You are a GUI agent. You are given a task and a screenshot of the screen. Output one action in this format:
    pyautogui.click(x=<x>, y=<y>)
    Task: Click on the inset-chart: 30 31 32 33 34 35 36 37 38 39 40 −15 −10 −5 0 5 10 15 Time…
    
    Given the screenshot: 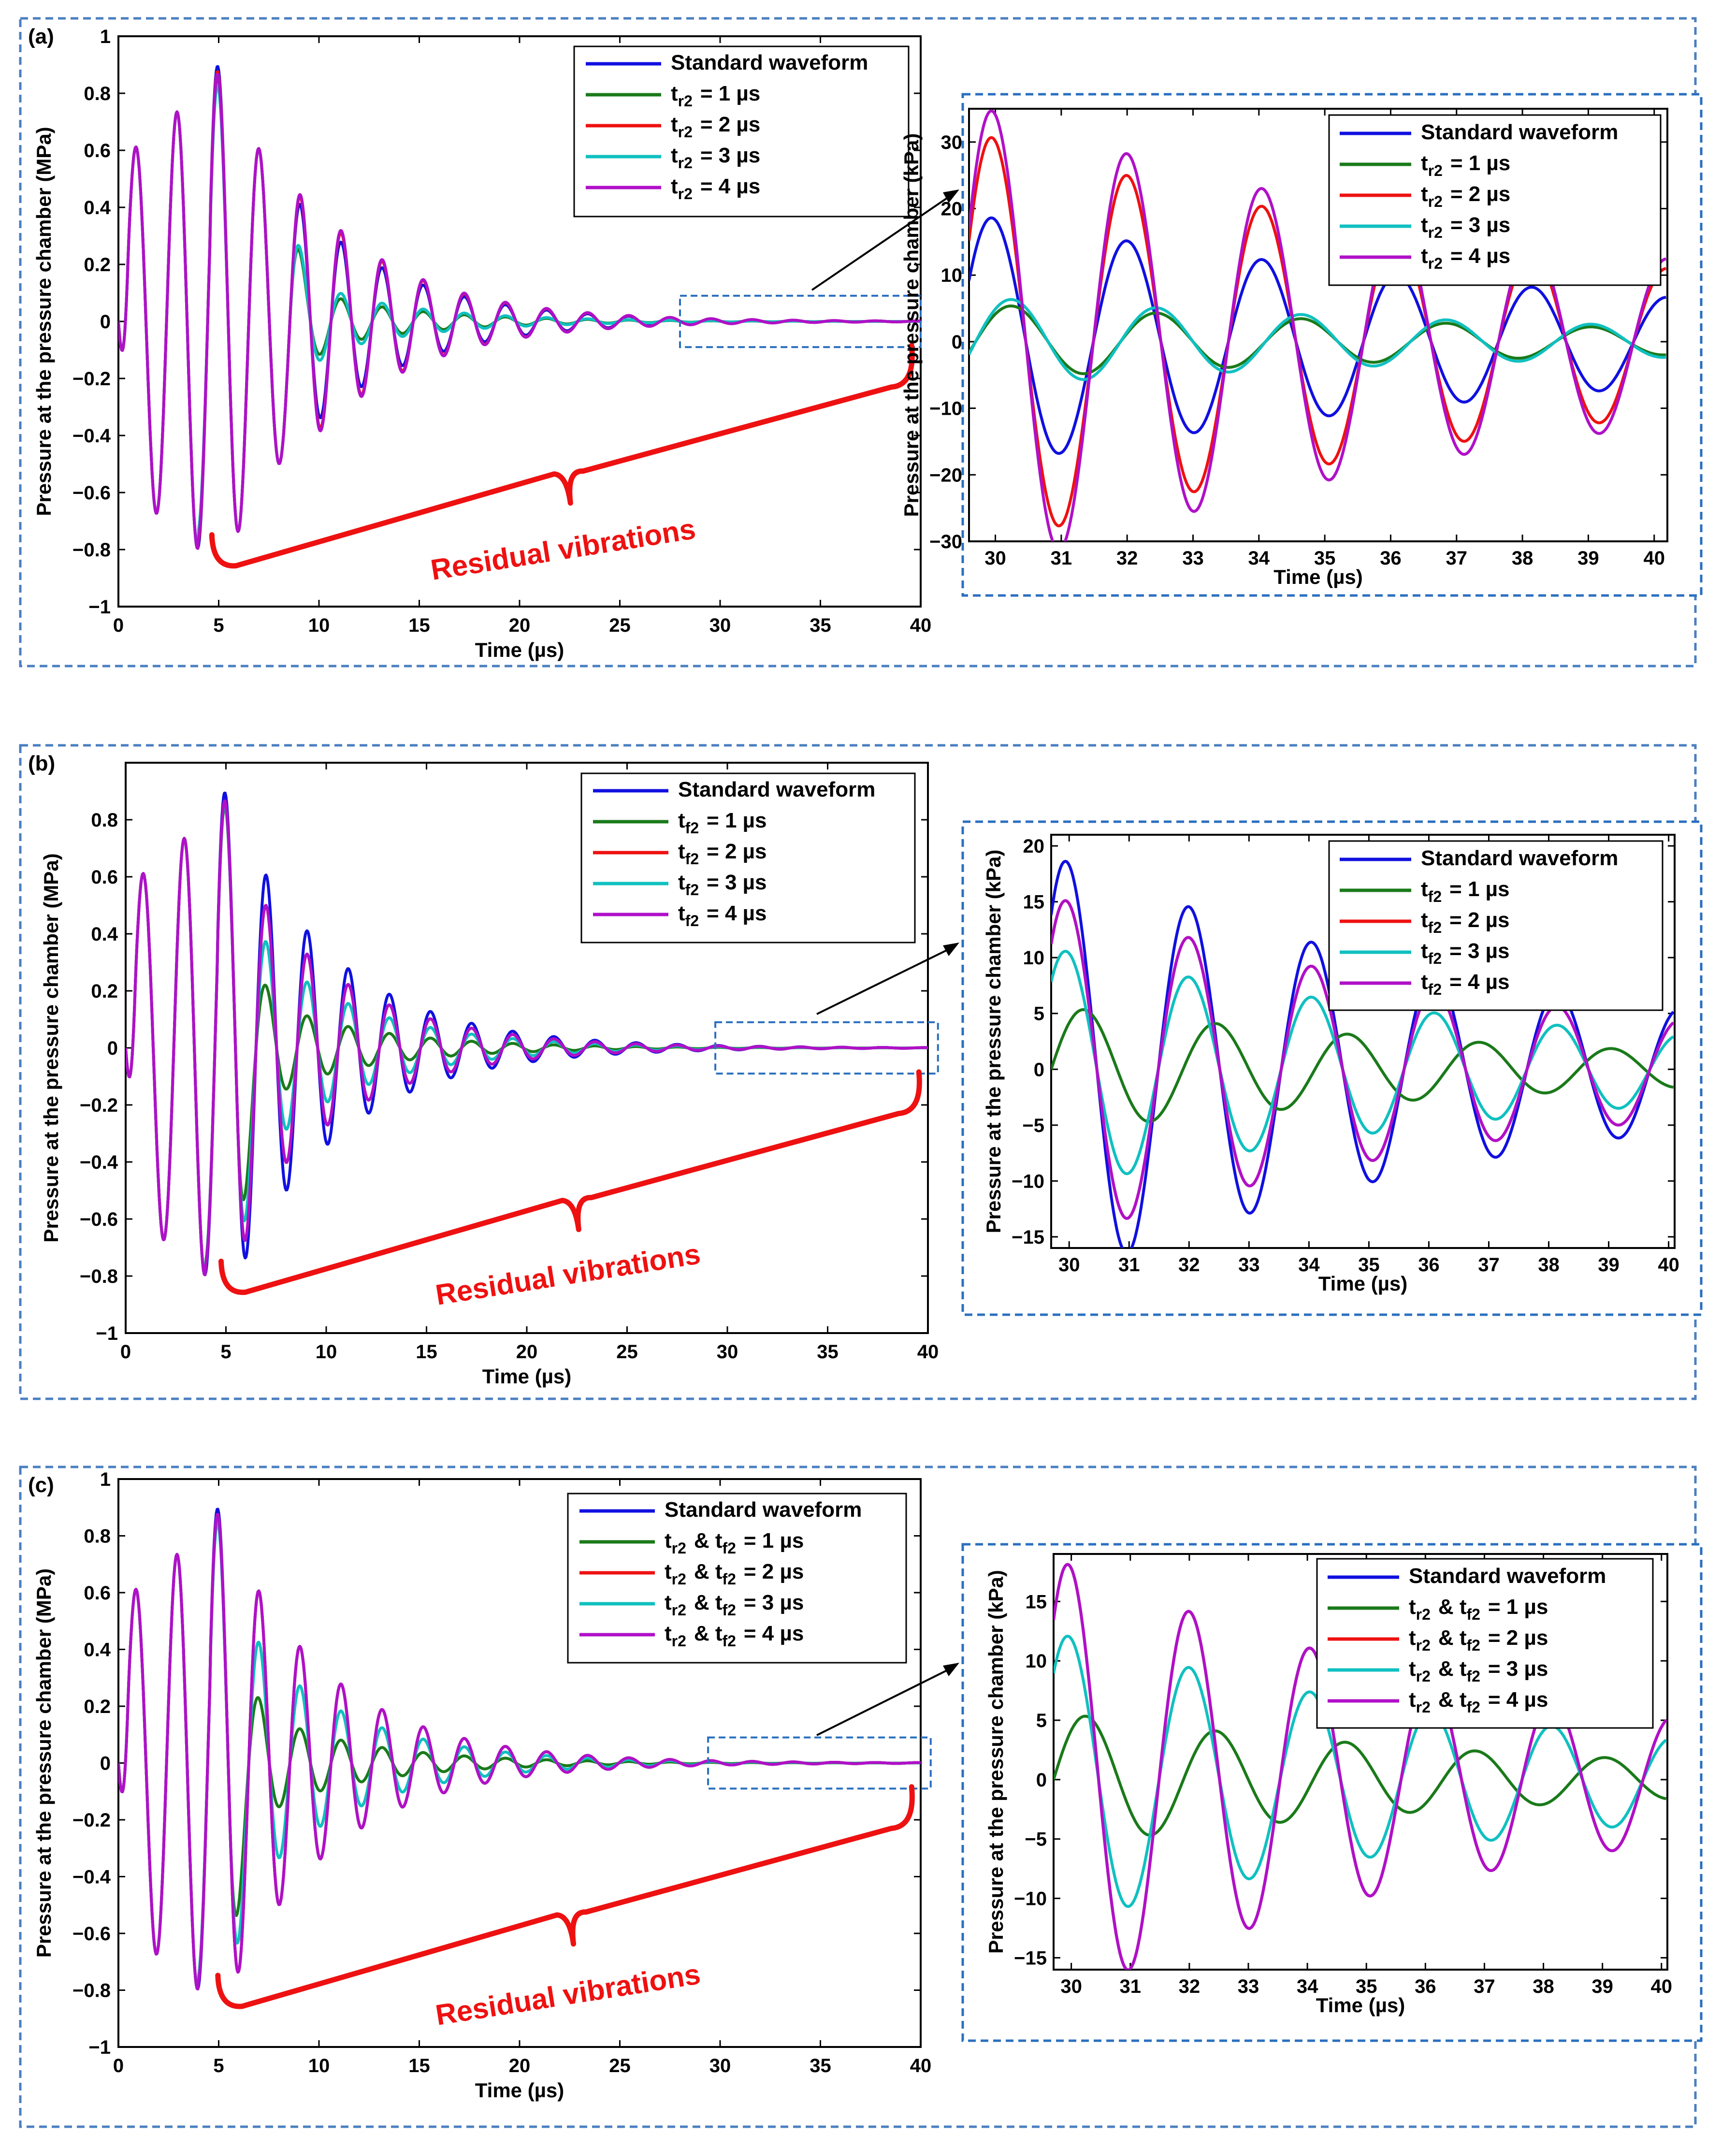 What is the action you would take?
    pyautogui.click(x=1328, y=1785)
    